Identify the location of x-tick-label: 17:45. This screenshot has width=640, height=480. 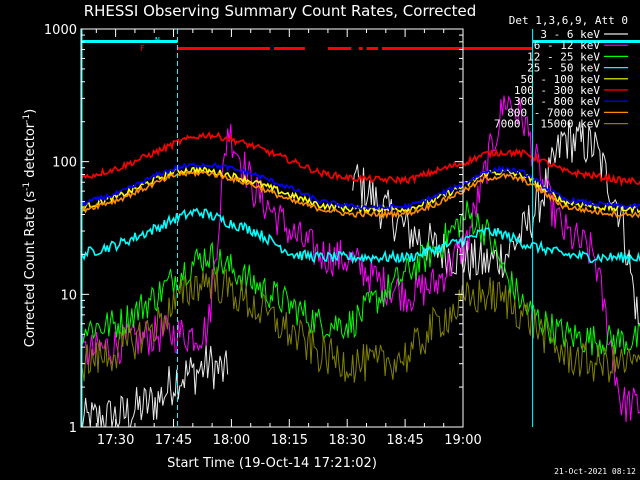
(173, 440).